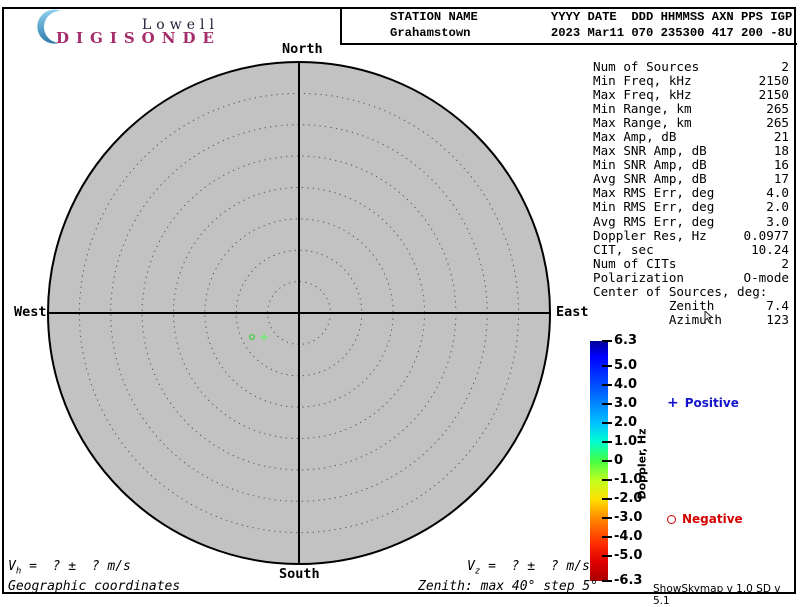  What do you see at coordinates (671, 519) in the screenshot?
I see `circle-marker-icon` at bounding box center [671, 519].